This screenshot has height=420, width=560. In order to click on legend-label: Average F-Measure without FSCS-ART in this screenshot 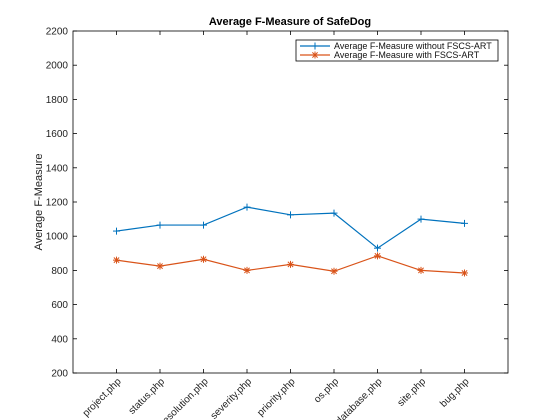, I will do `click(413, 46)`.